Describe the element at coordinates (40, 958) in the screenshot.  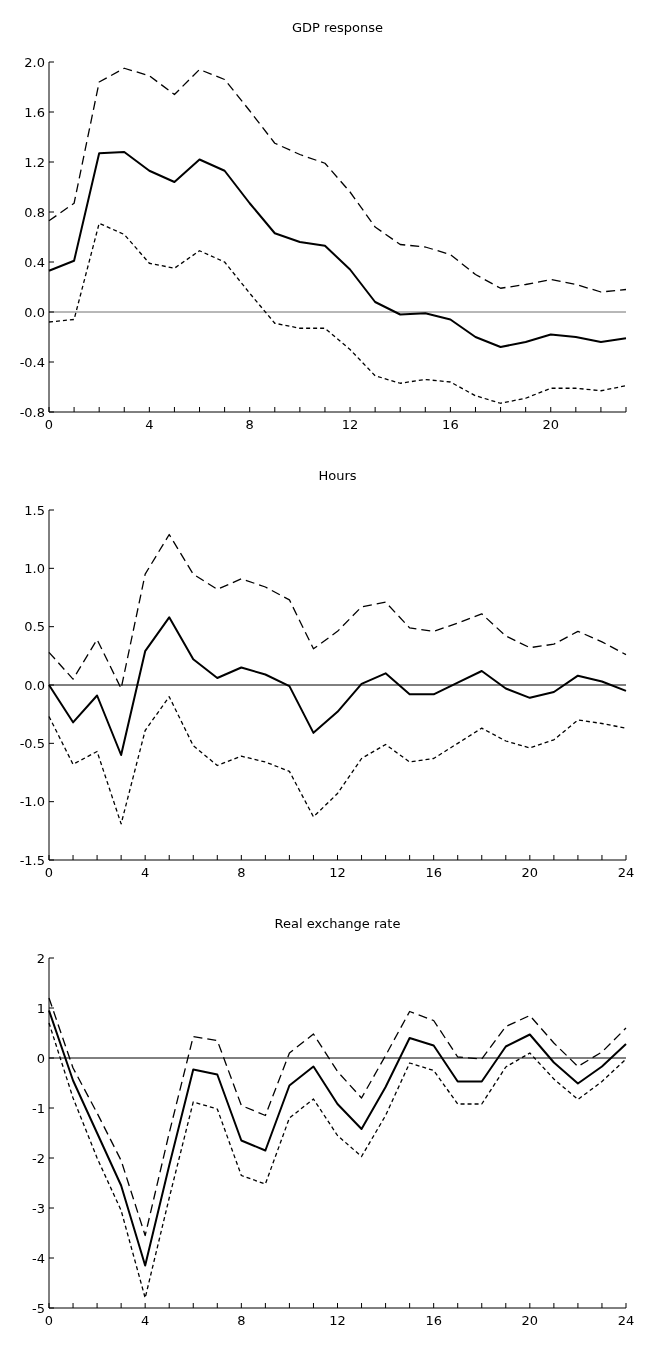
I see `y-tick-label: 2` at that location.